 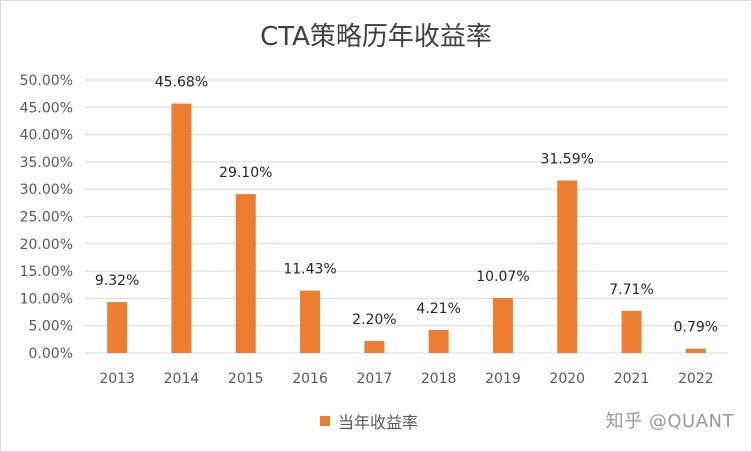 What do you see at coordinates (439, 379) in the screenshot?
I see `x-tick-label: 2018` at bounding box center [439, 379].